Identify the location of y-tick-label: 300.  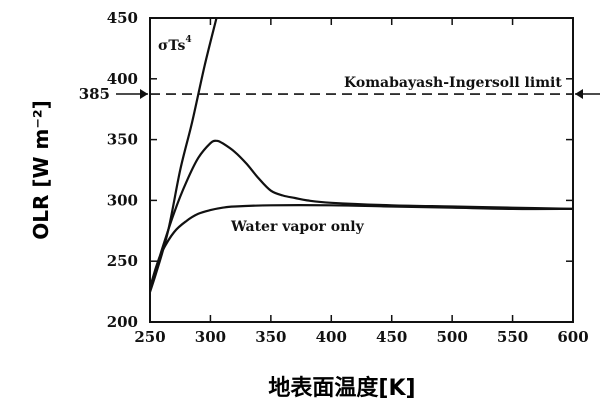
(122, 200).